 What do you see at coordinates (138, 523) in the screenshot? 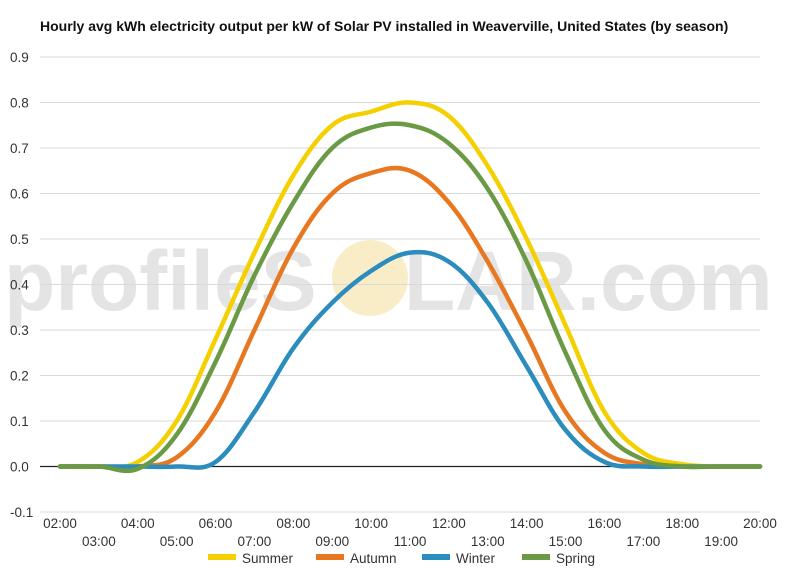
I see `x-tick-label: 04:00` at bounding box center [138, 523].